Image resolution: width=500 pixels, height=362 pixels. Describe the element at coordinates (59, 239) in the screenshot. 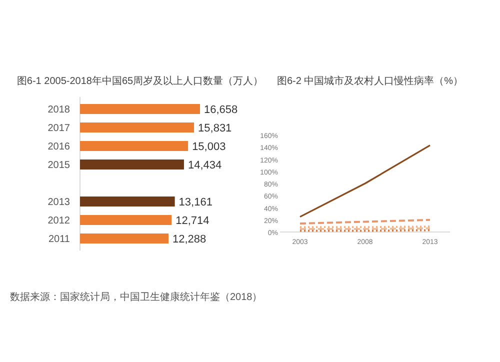

I see `y-tick-label: 2011` at that location.